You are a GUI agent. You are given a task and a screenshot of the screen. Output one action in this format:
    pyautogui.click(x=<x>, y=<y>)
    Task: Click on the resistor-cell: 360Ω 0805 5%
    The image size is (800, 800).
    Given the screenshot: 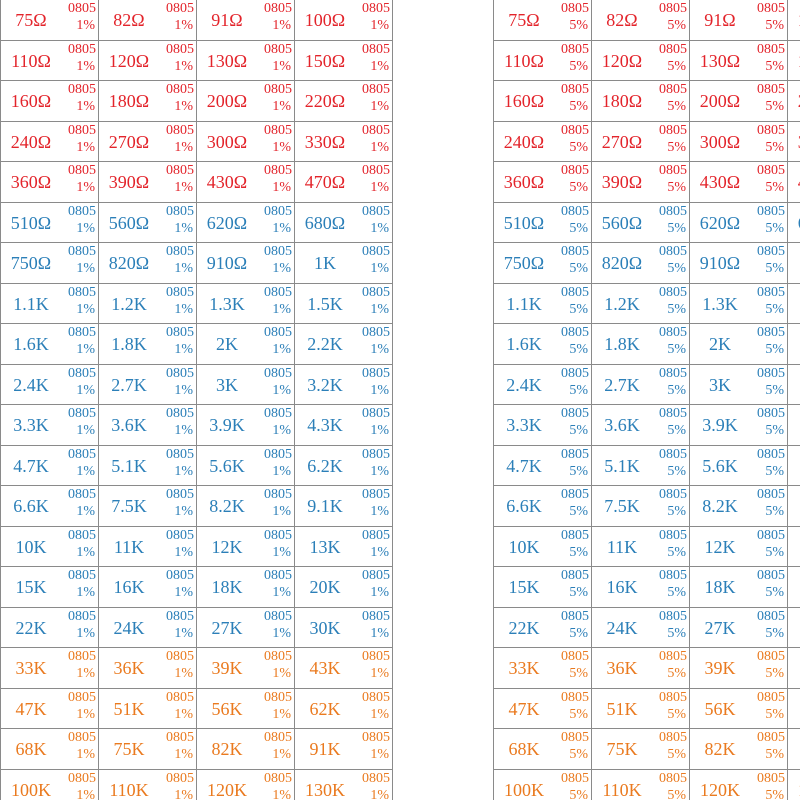 What is the action you would take?
    pyautogui.click(x=542, y=182)
    